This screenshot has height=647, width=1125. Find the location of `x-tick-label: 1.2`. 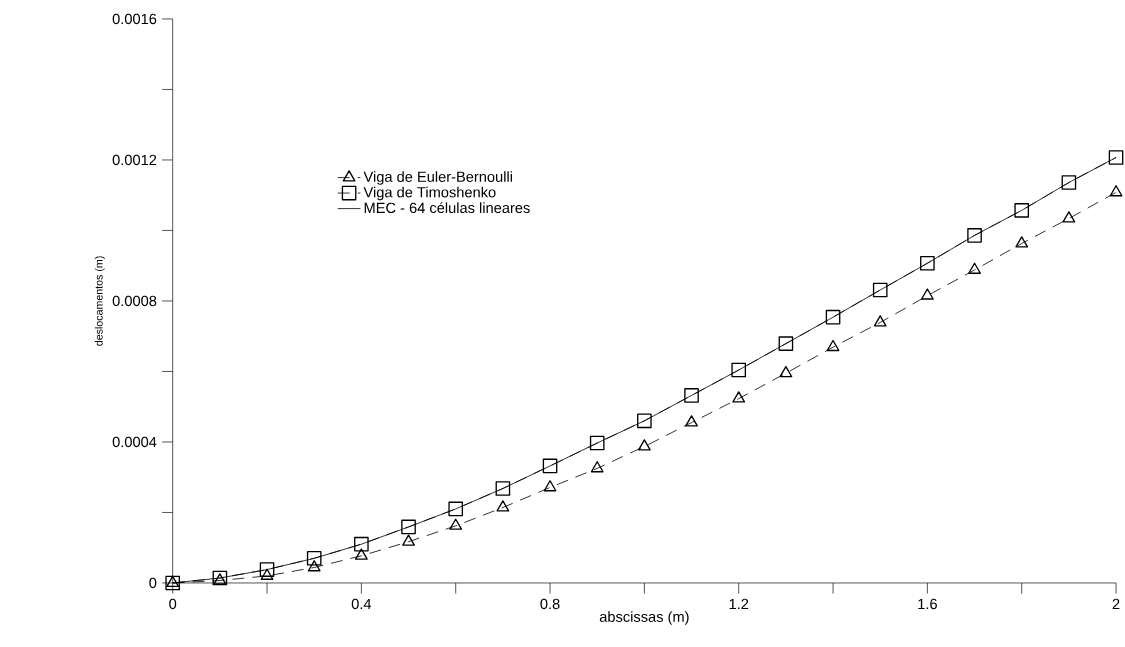

x-tick-label: 1.2 is located at coordinates (739, 604).